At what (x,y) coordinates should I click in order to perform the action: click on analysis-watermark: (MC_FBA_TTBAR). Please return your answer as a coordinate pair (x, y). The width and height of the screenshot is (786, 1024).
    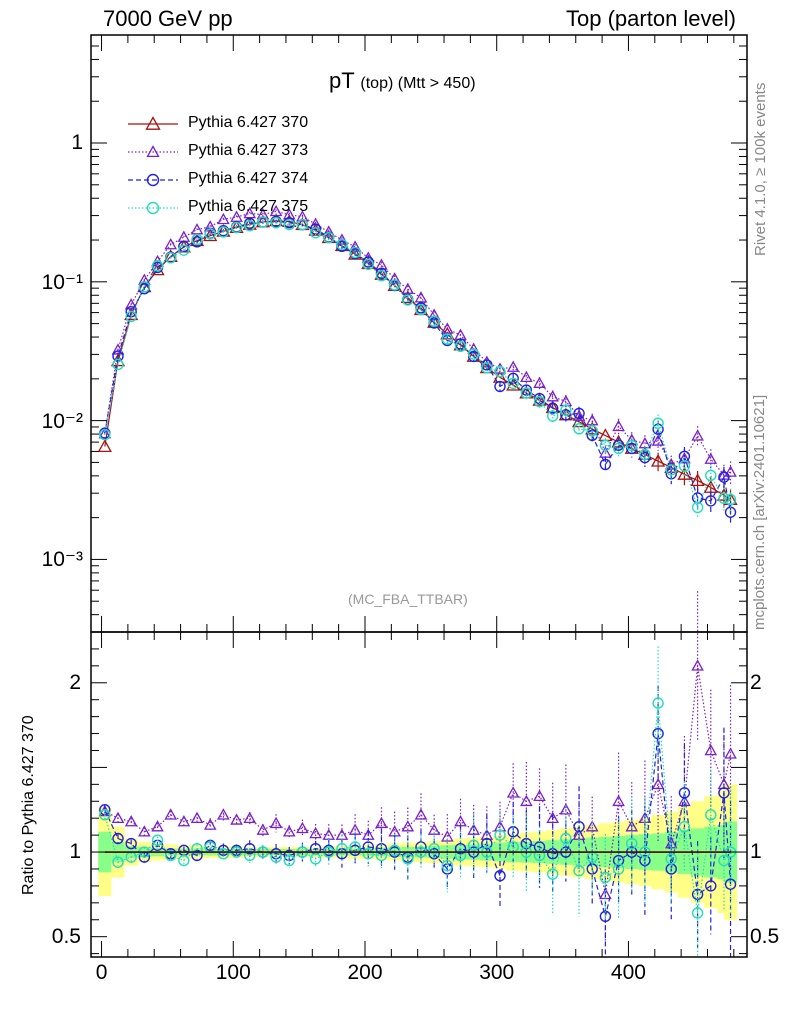
    Looking at the image, I should click on (408, 599).